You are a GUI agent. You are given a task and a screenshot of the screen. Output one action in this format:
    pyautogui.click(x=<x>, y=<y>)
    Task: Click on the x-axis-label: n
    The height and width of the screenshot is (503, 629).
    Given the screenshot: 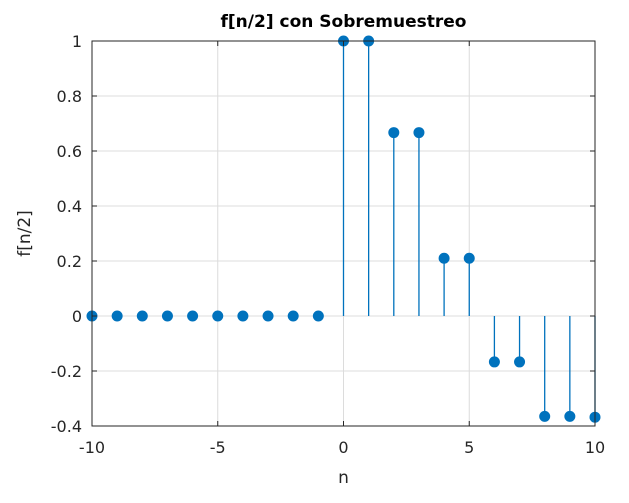 What is the action you would take?
    pyautogui.click(x=343, y=478)
    